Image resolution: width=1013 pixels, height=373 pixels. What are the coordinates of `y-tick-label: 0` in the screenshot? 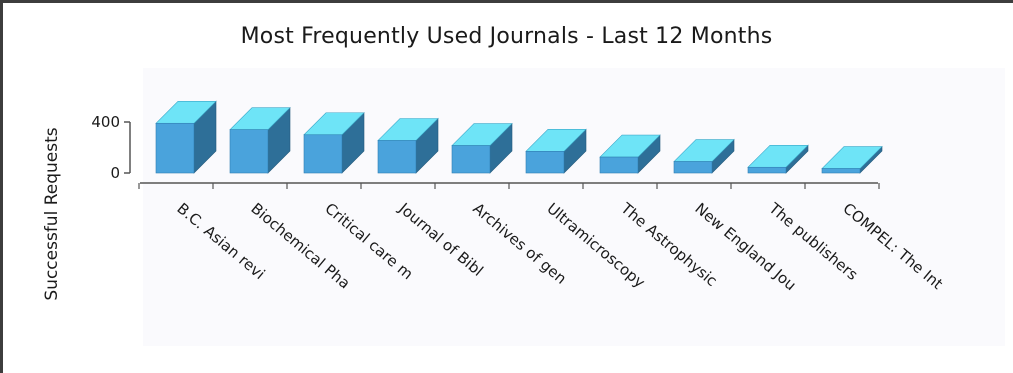 It's located at (115, 173).